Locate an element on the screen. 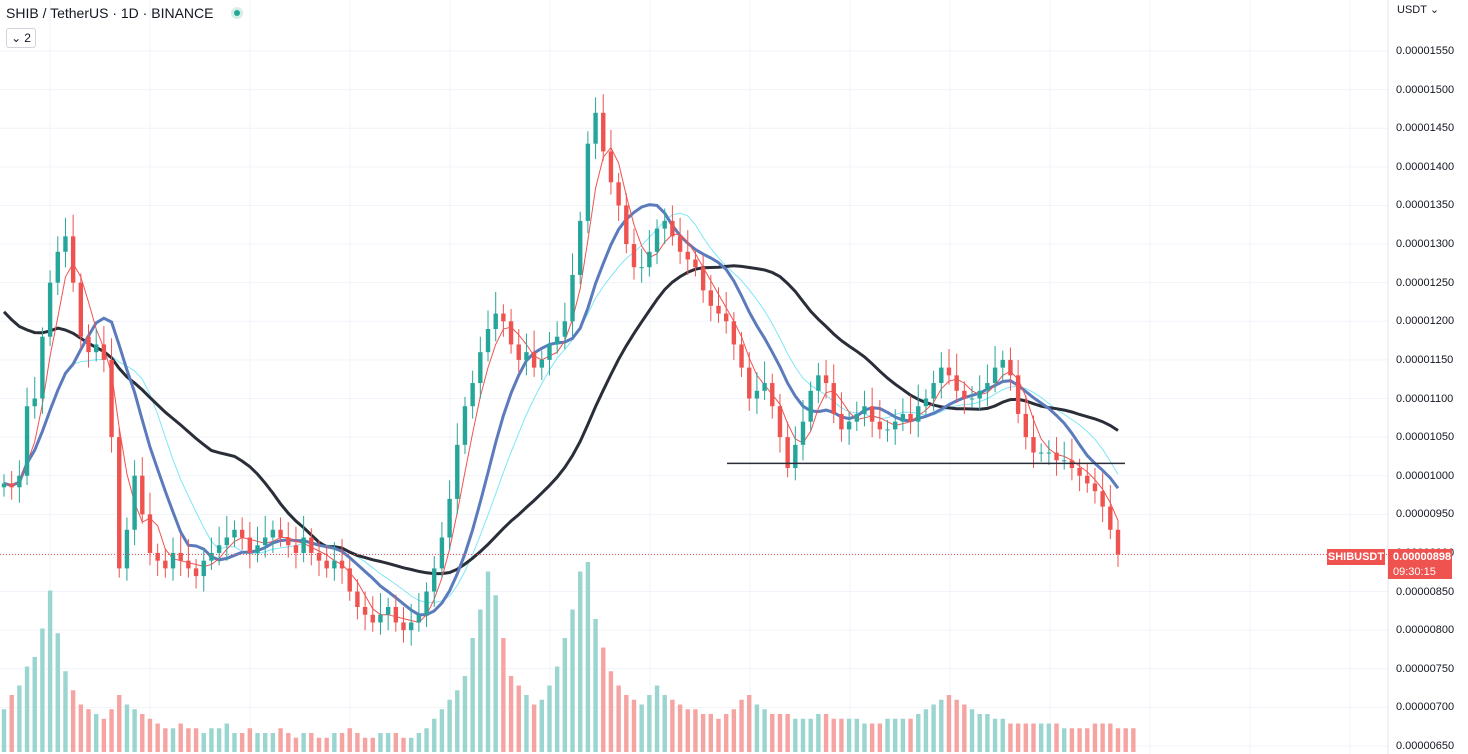 The image size is (1468, 754). y-tick-label: 0.00000850 is located at coordinates (1425, 591).